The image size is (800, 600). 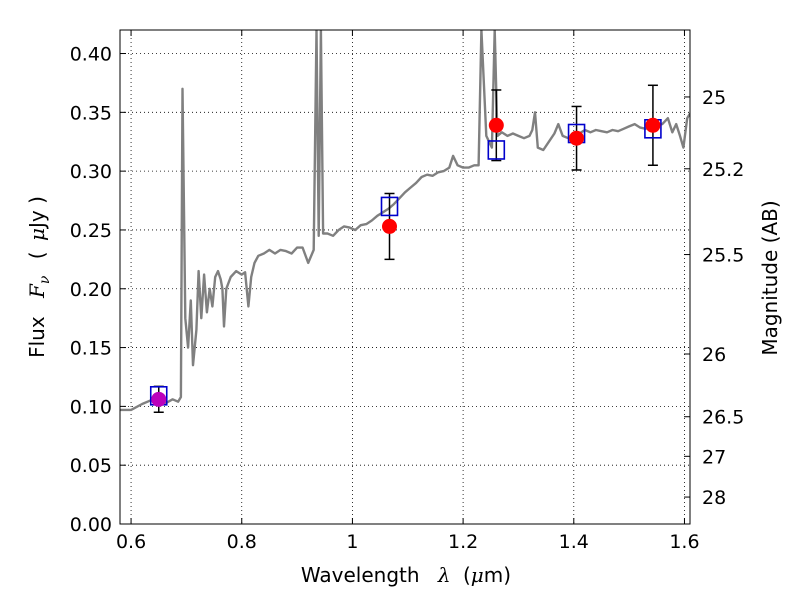 I want to click on y-axis-right-label: Magnitude (AB), so click(x=770, y=277).